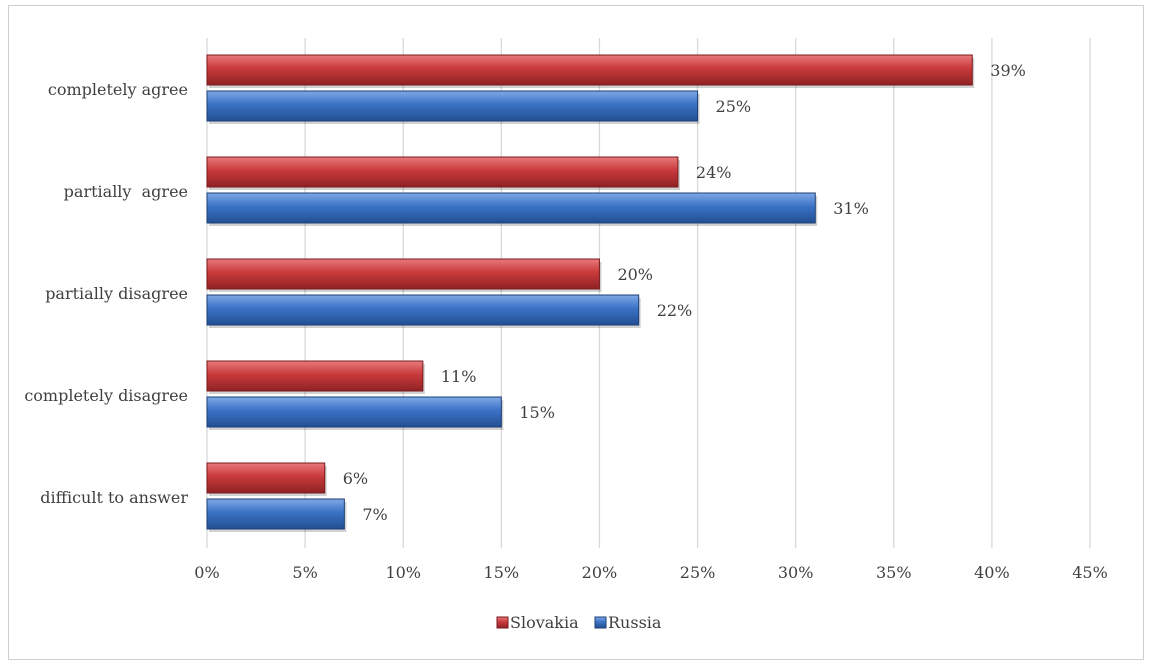 The width and height of the screenshot is (1152, 667). What do you see at coordinates (116, 293) in the screenshot?
I see `category-label: partially disagree` at bounding box center [116, 293].